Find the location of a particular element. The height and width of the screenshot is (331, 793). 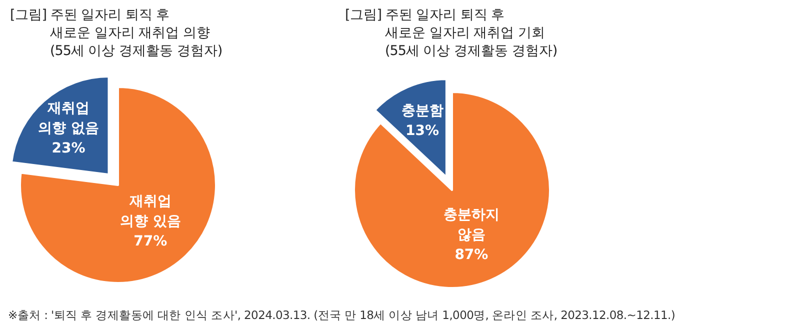

text: ※출처 : '퇴직 후 경제활동에 대한 인식 조사', 2024.03.13. (전국 만 18세 이상 남녀 1,000명, 온라인 조사, 2023.12.08.~12.11.) is located at coordinates (342, 315).